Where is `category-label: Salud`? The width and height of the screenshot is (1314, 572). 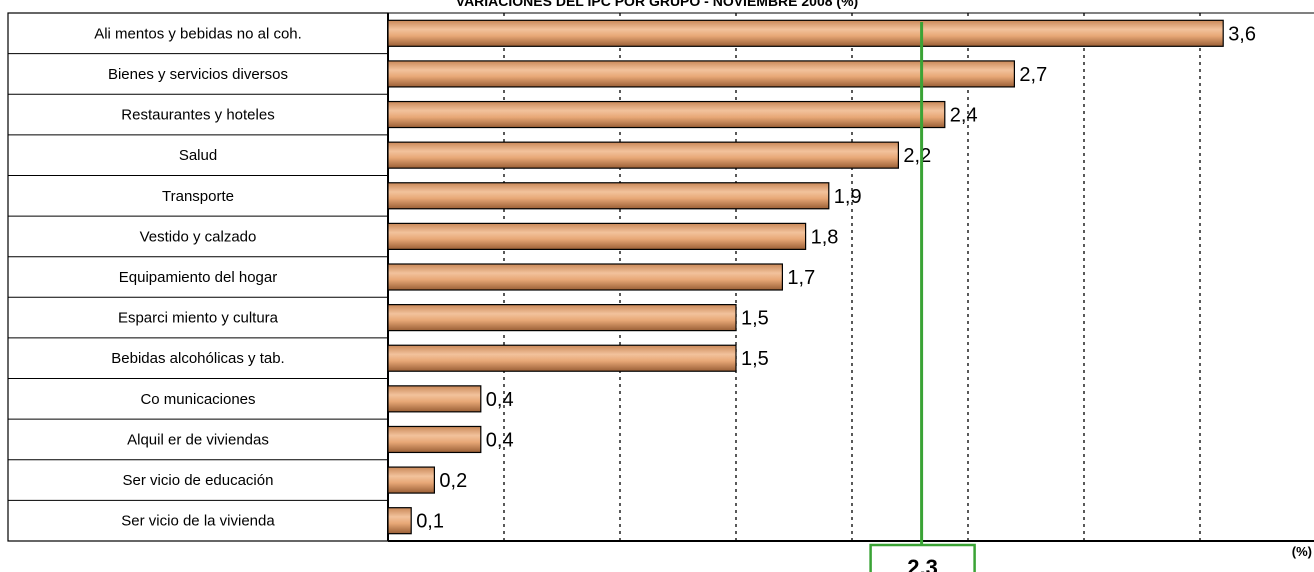 category-label: Salud is located at coordinates (198, 155).